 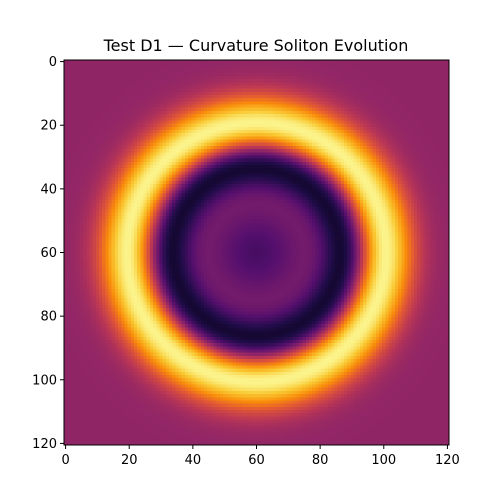 I want to click on x-tick-label: 40, so click(x=193, y=460).